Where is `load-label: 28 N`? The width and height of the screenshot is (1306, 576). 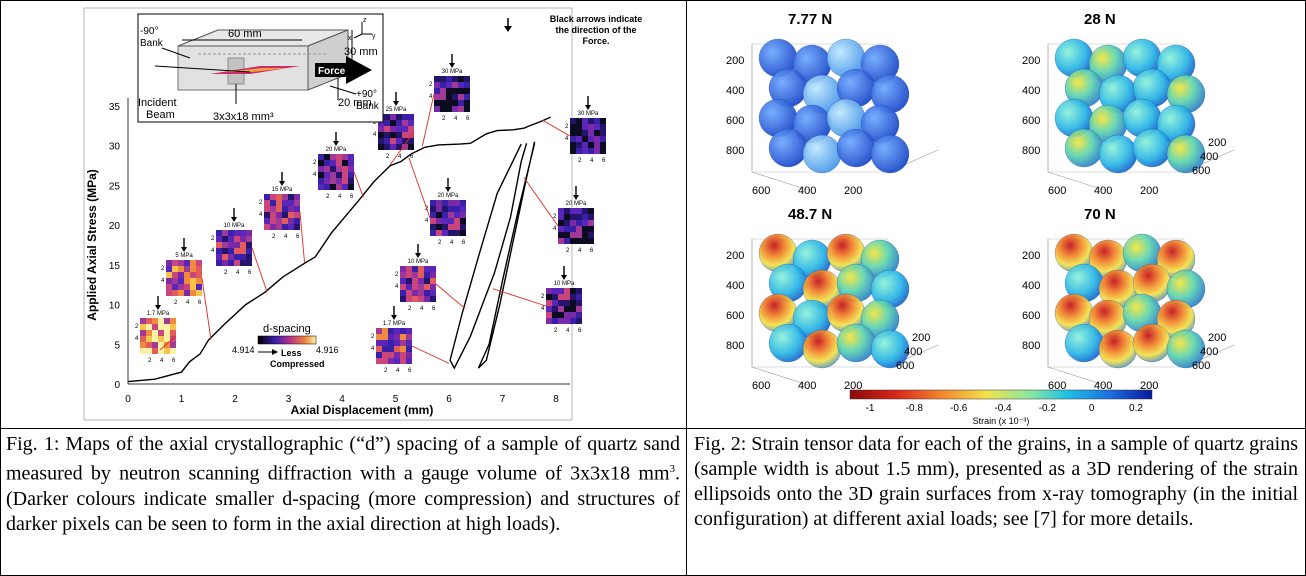
load-label: 28 N is located at coordinates (1100, 19).